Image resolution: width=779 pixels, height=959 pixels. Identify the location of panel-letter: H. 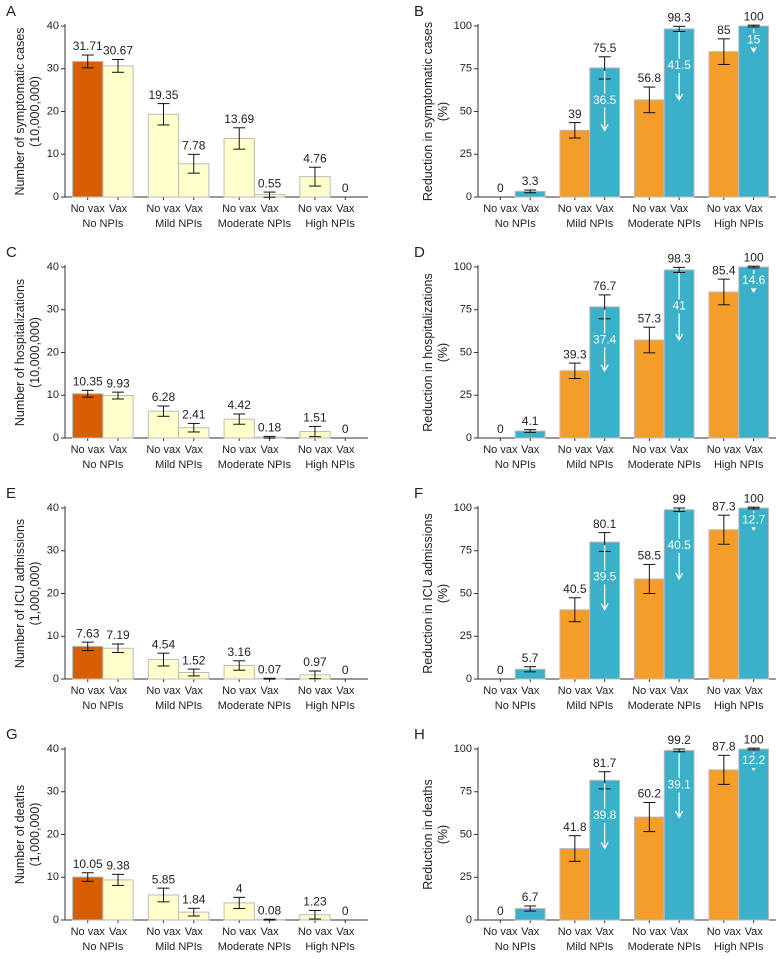
(419, 734).